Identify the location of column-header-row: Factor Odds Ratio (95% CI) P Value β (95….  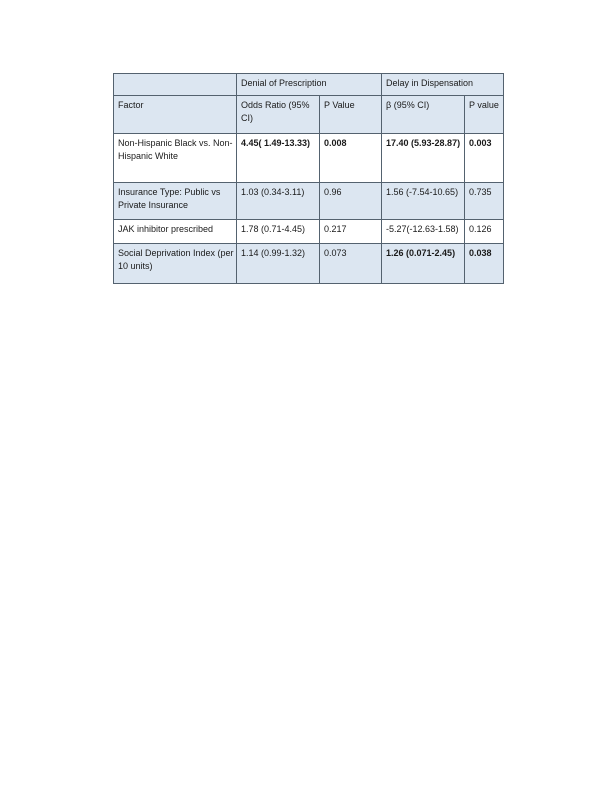
(309, 114).